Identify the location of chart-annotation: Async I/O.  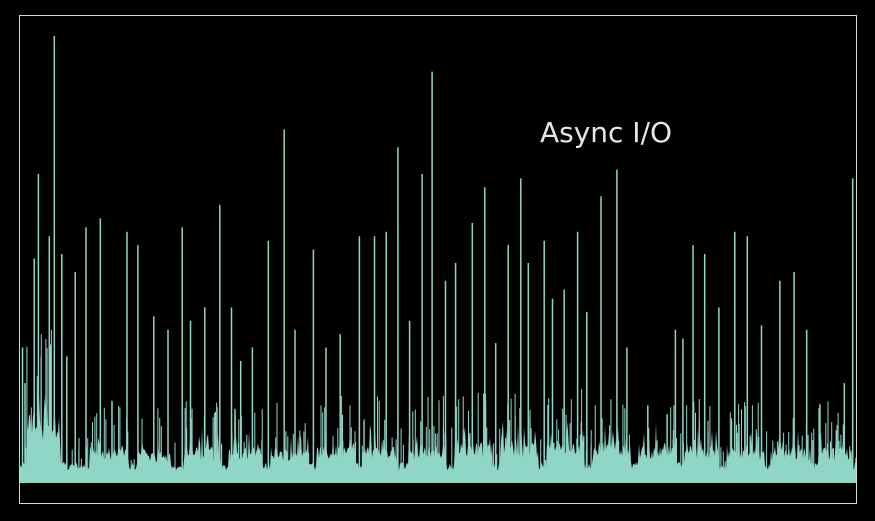
(606, 132).